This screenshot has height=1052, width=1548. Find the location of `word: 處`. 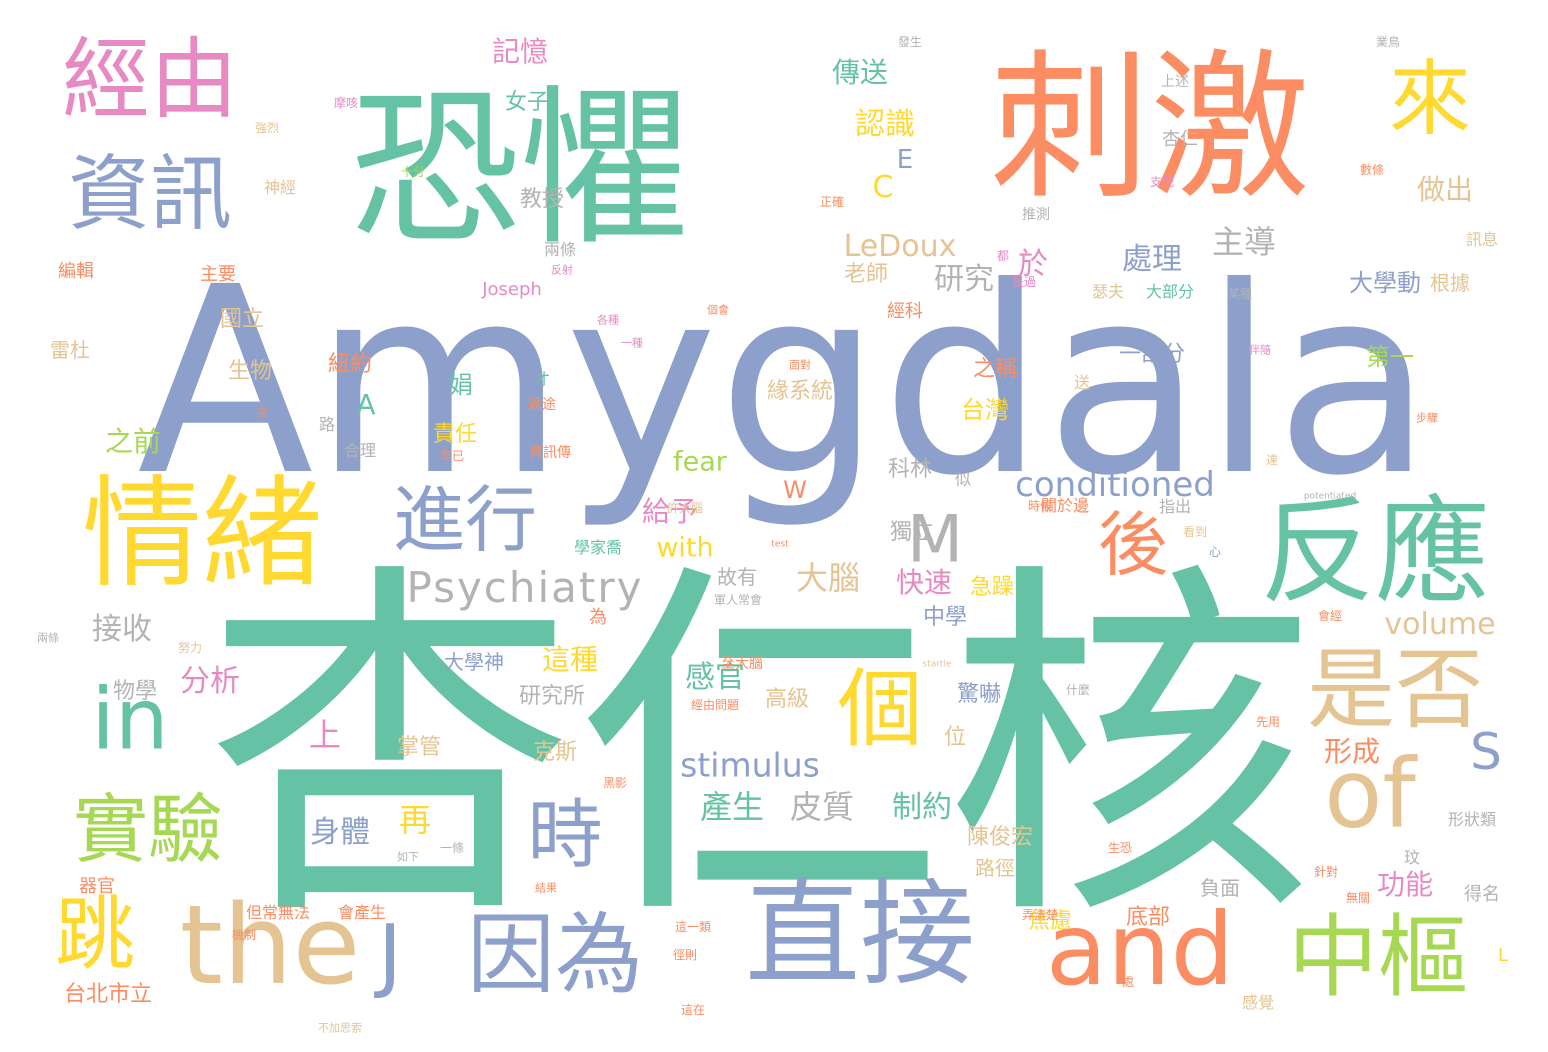

word: 處 is located at coordinates (1128, 982).